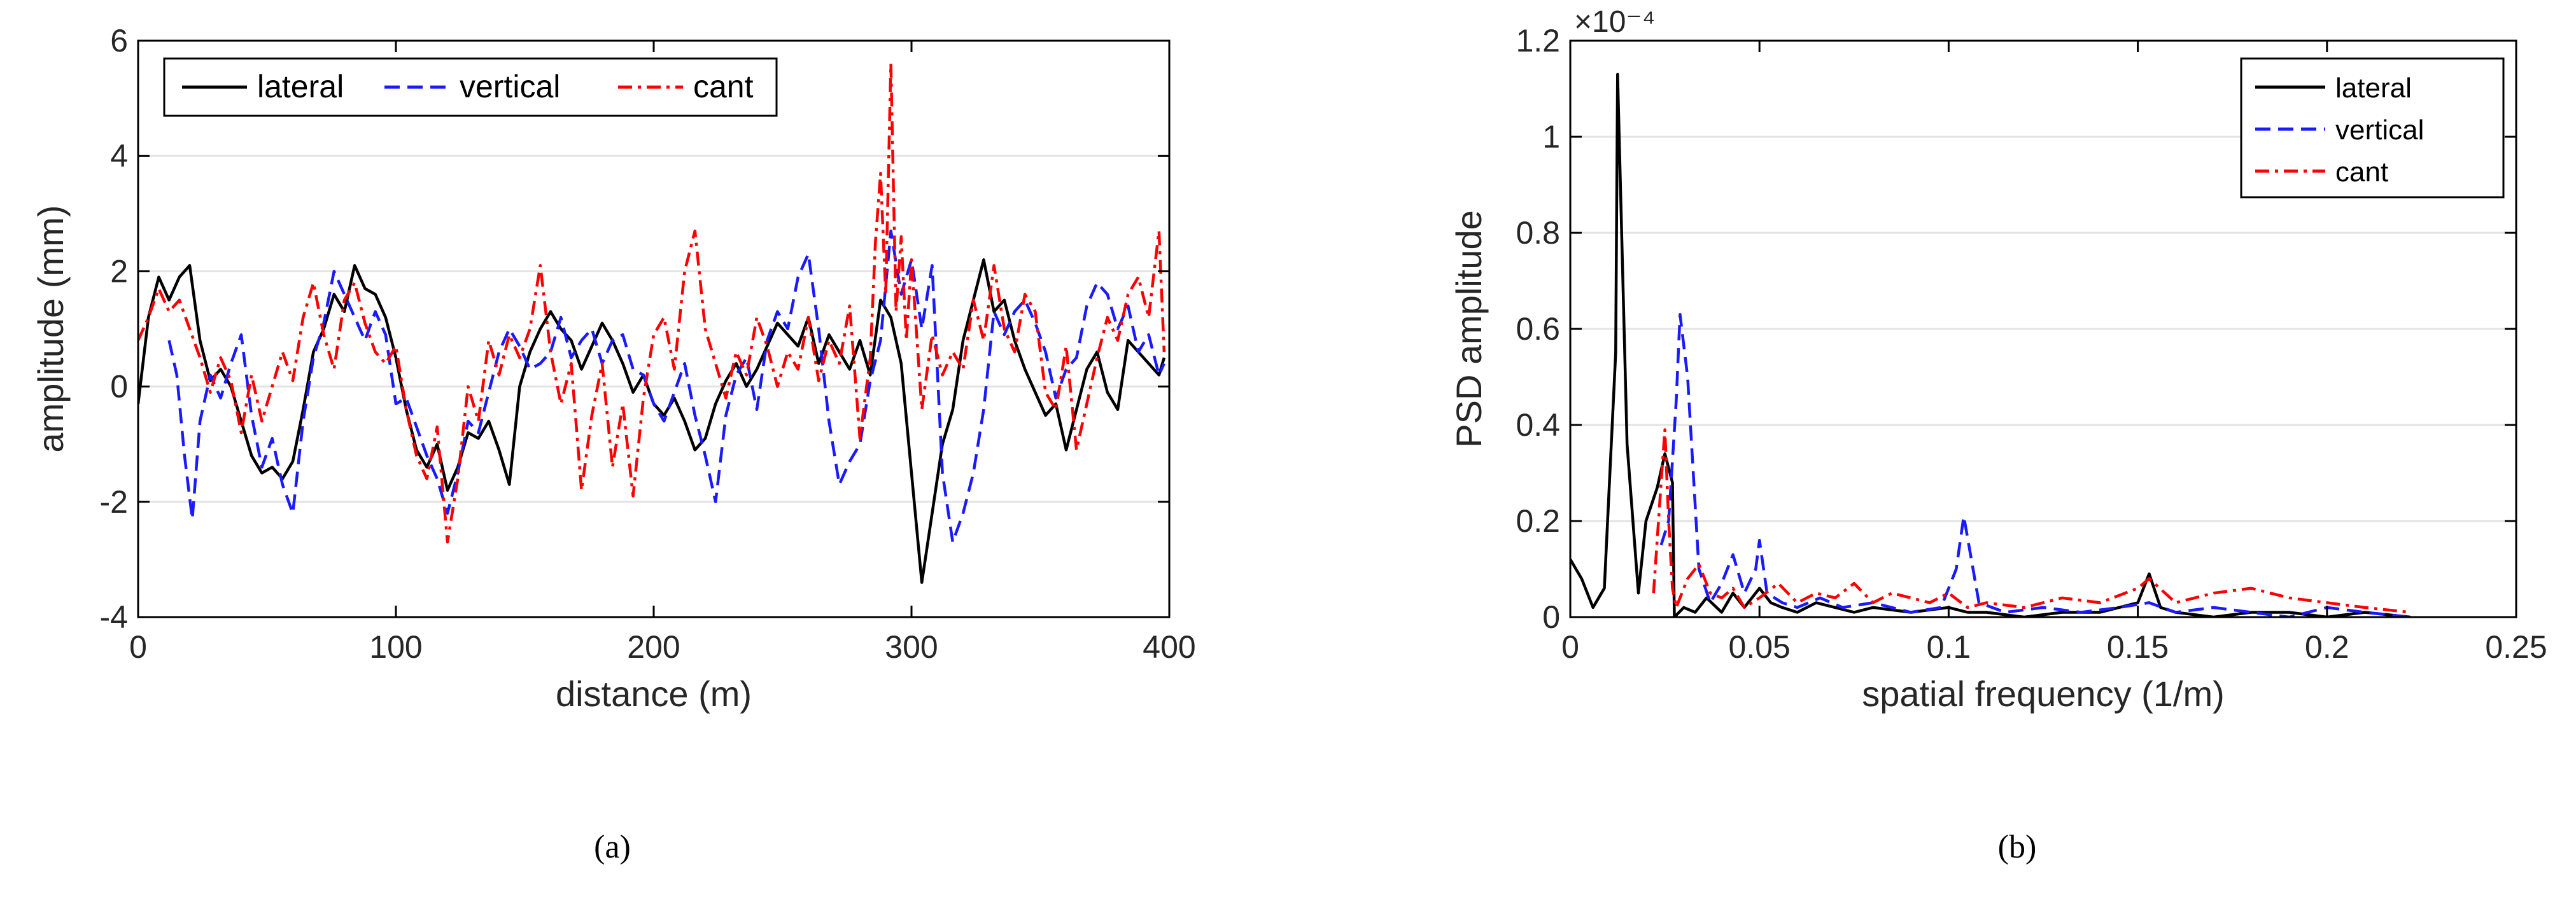  I want to click on x-tick-label: 0.05, so click(1760, 647).